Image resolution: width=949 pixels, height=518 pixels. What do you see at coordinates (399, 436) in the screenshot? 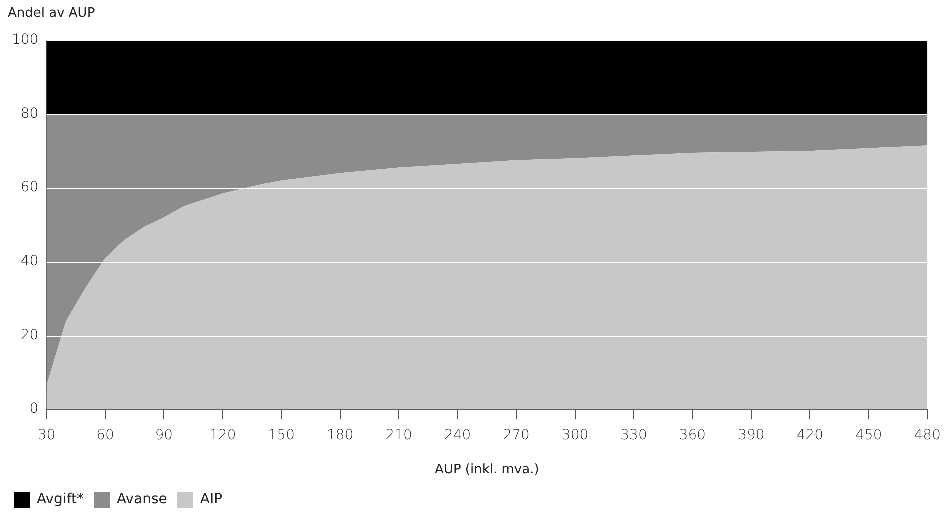
I see `x-tick-label: 210` at bounding box center [399, 436].